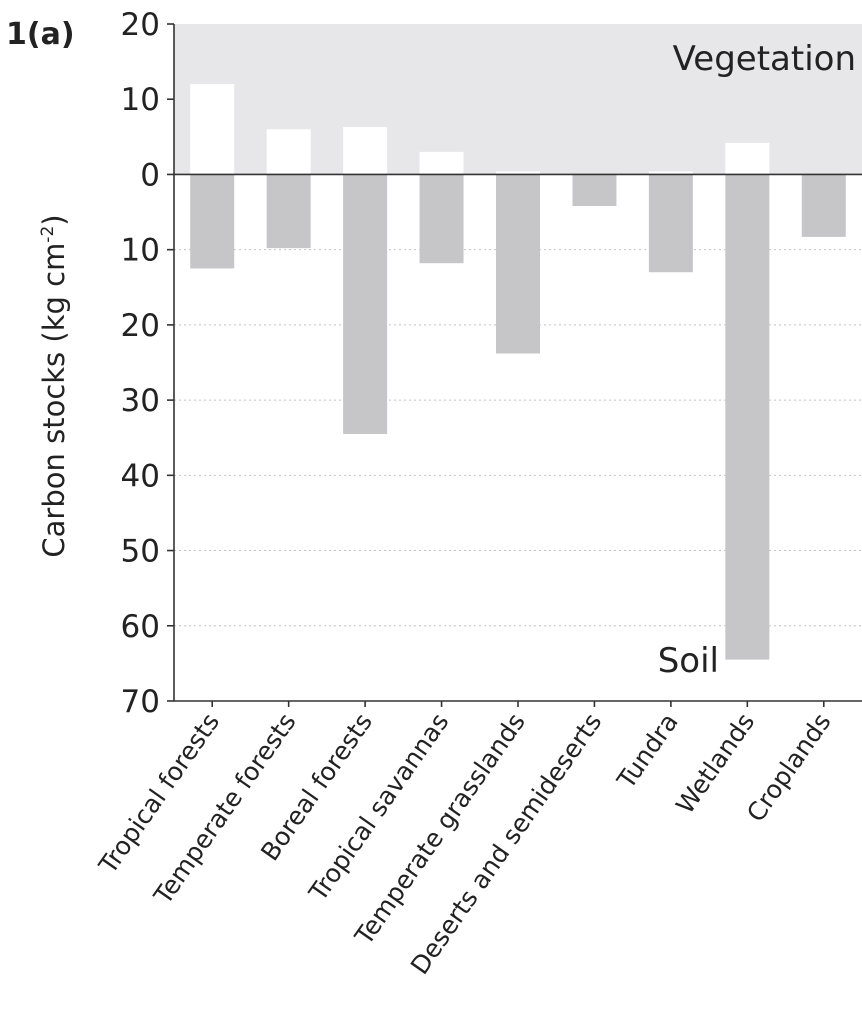 The image size is (862, 1014). Describe the element at coordinates (54, 400) in the screenshot. I see `y-axis-title-main: Carbon stocks (kg cm` at that location.